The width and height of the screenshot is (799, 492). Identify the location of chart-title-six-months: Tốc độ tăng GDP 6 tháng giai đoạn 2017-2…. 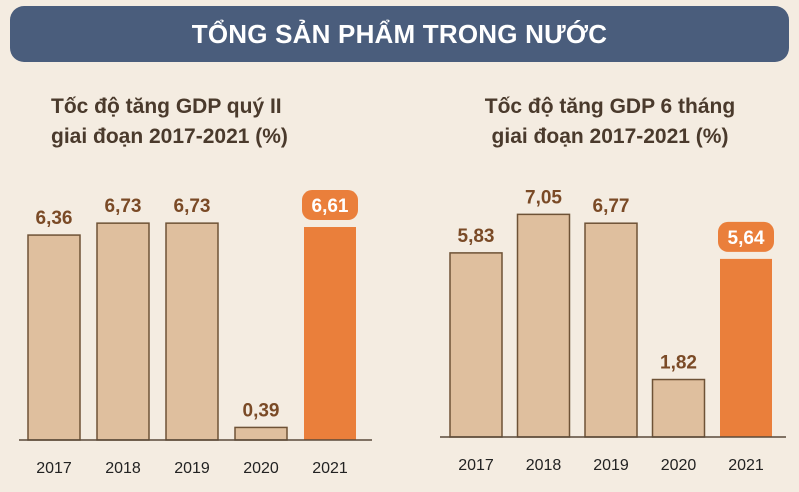
(610, 122).